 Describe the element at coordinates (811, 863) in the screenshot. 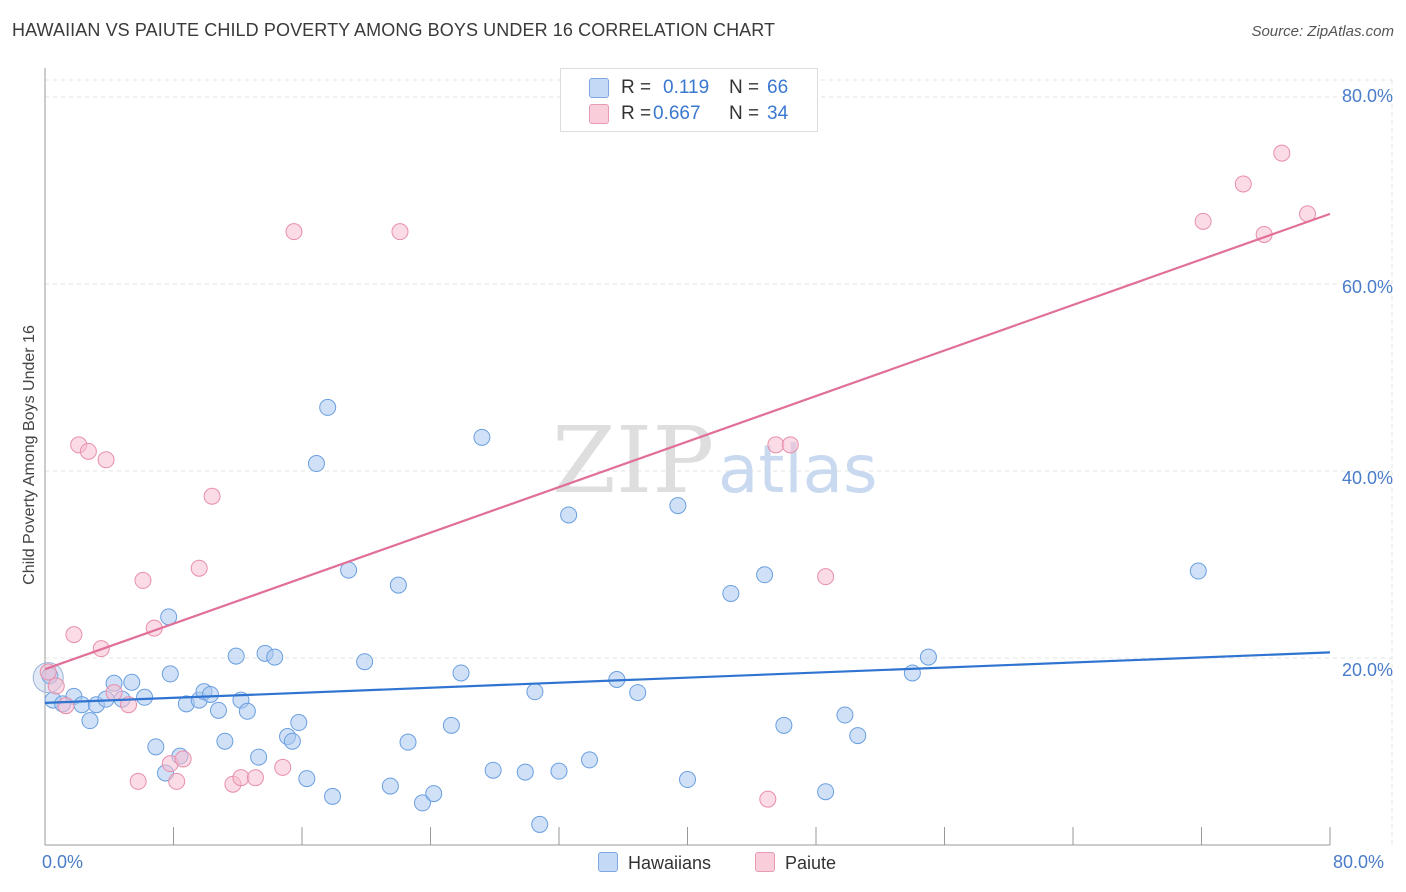

I see `bottom-legend-label: Paiute` at that location.